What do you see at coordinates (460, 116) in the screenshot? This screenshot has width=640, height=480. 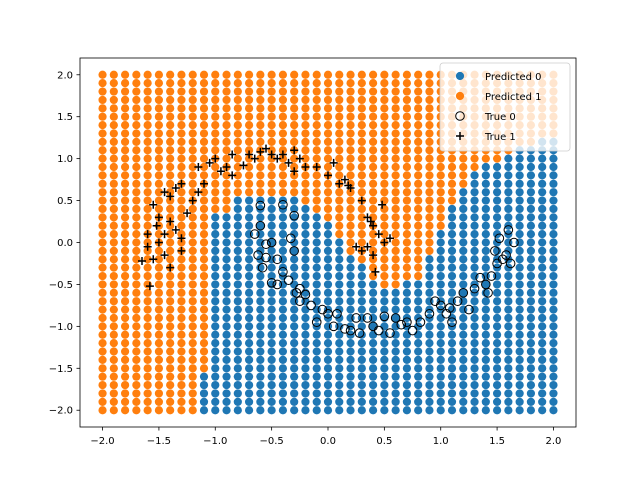 I see `legend-marker` at bounding box center [460, 116].